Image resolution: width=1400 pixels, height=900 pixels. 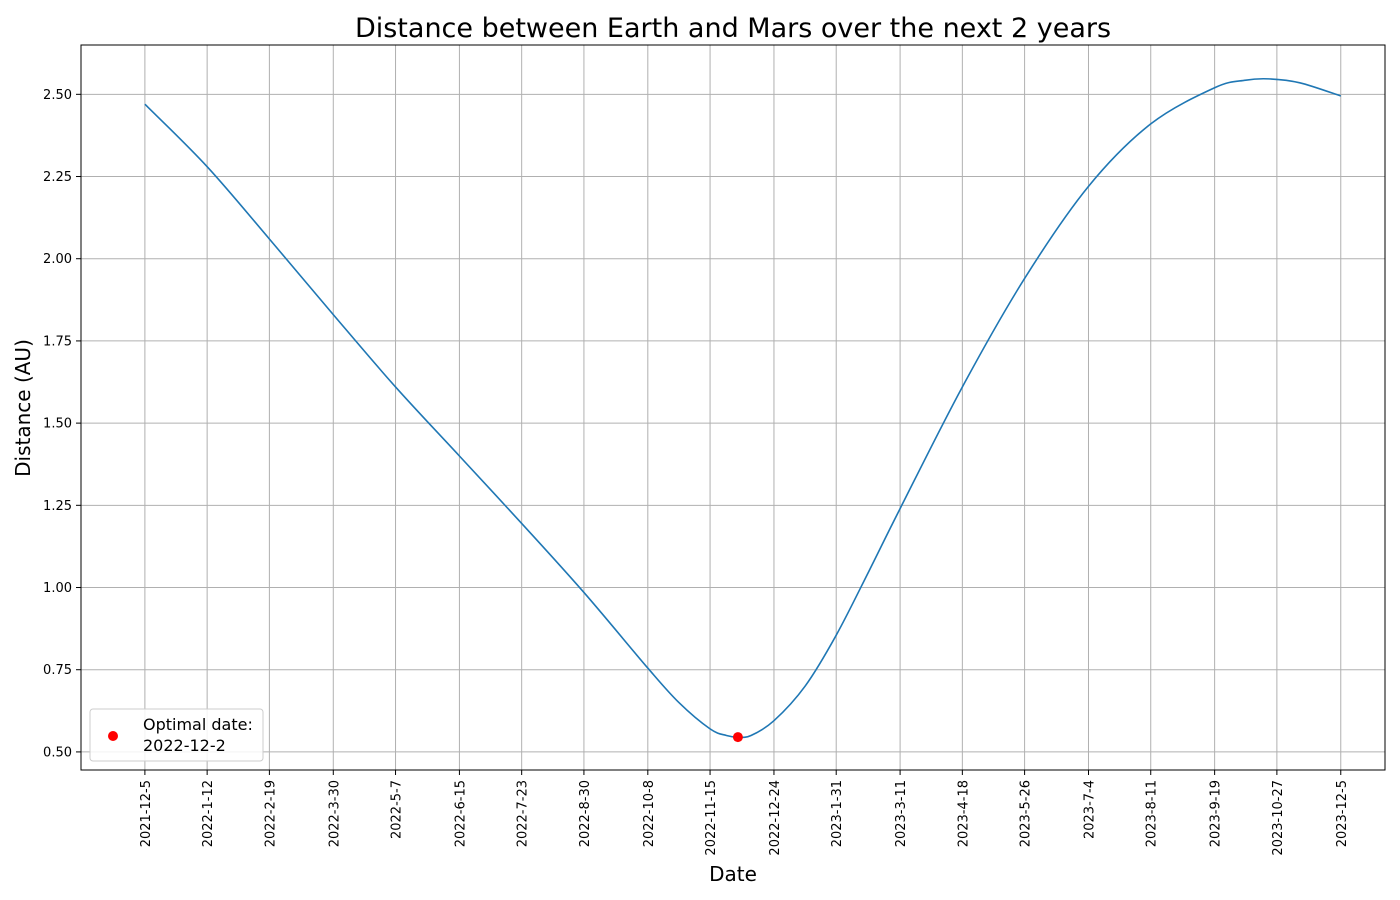 I want to click on x-tick-label: 2023-12-5, so click(x=1342, y=813).